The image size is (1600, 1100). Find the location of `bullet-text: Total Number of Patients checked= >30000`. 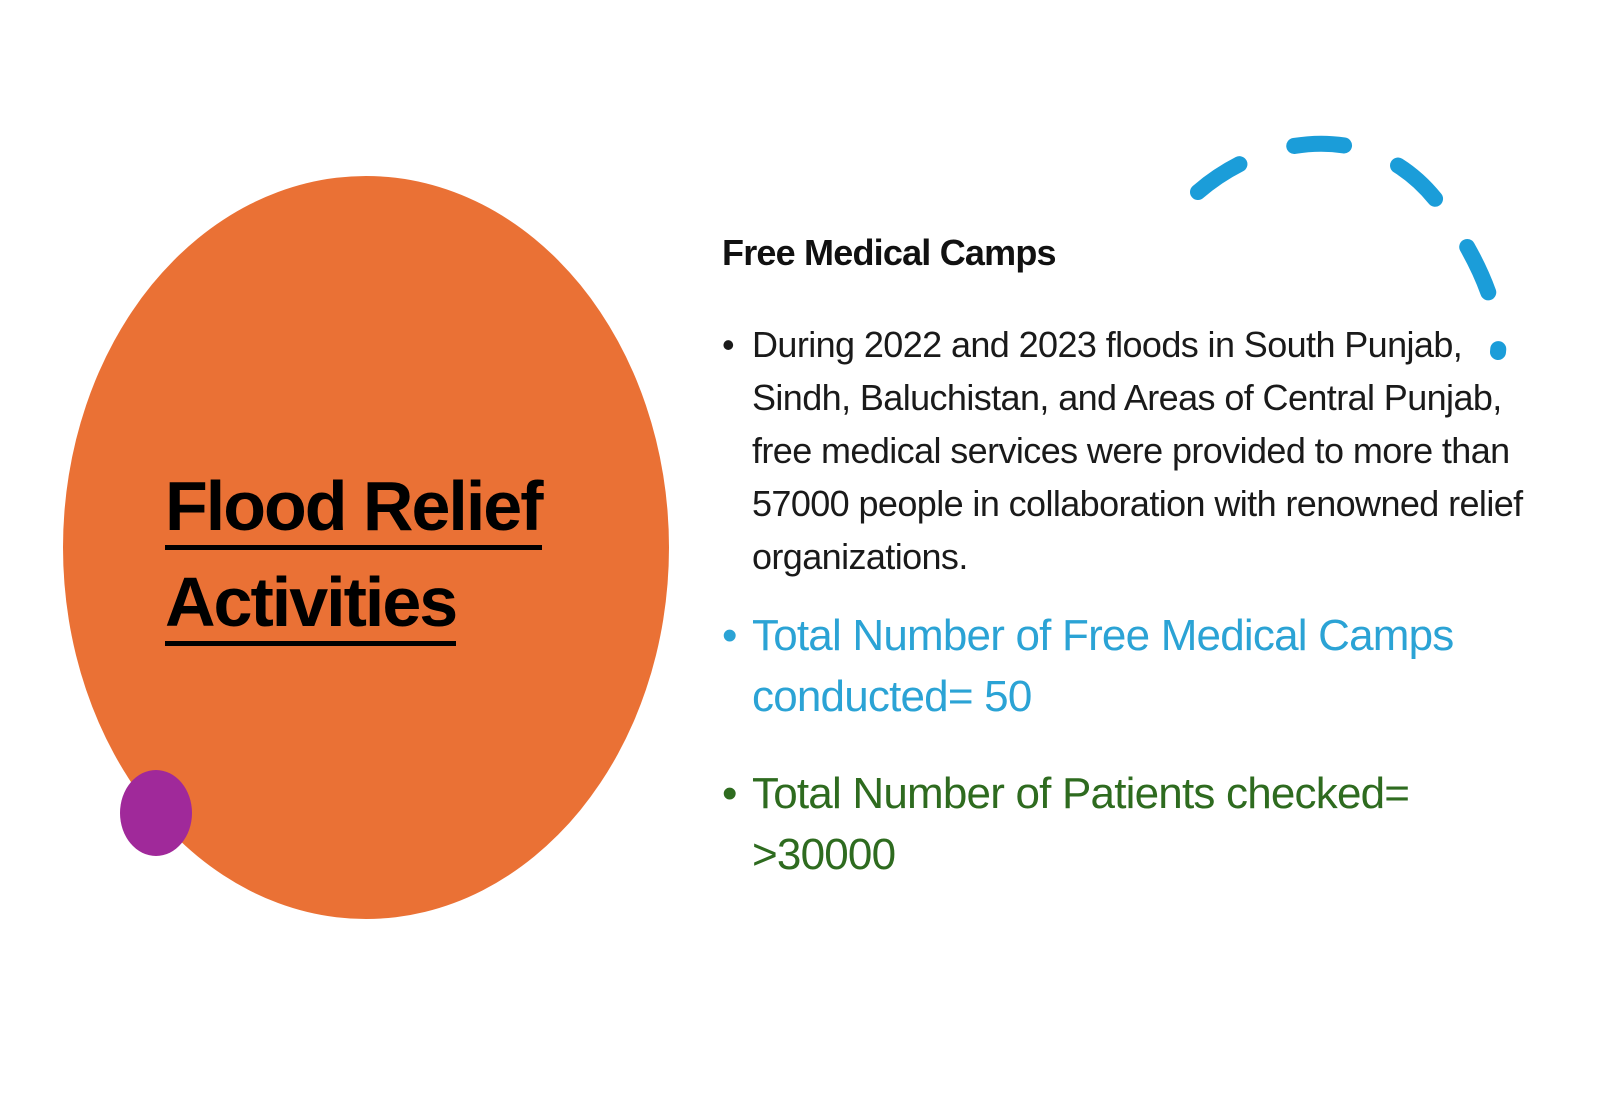

bullet-text: Total Number of Patients checked= >30000 is located at coordinates (1081, 824).